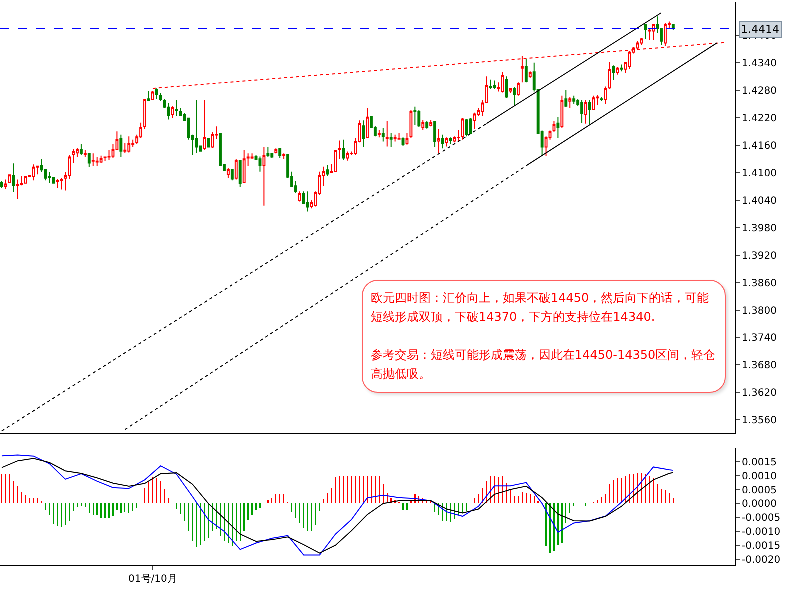 This screenshot has height=613, width=787. What do you see at coordinates (759, 504) in the screenshot?
I see `y-tick-label: 0.0000` at bounding box center [759, 504].